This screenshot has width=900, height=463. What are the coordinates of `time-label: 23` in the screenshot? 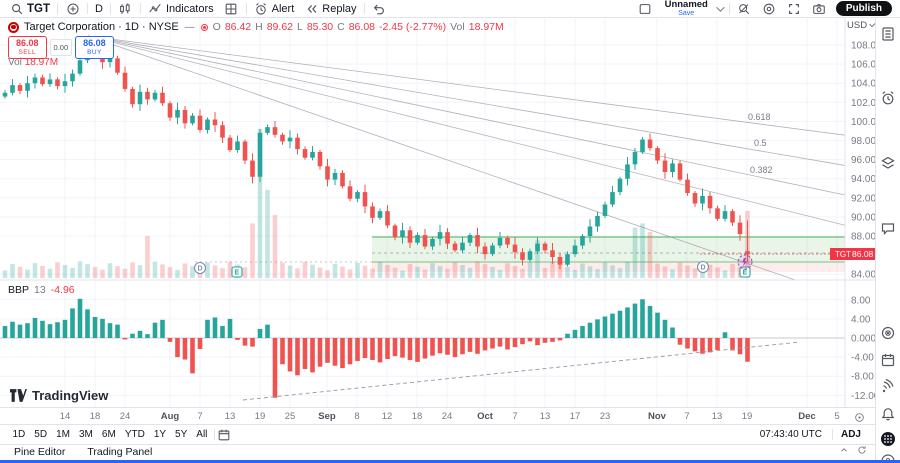 It's located at (605, 416).